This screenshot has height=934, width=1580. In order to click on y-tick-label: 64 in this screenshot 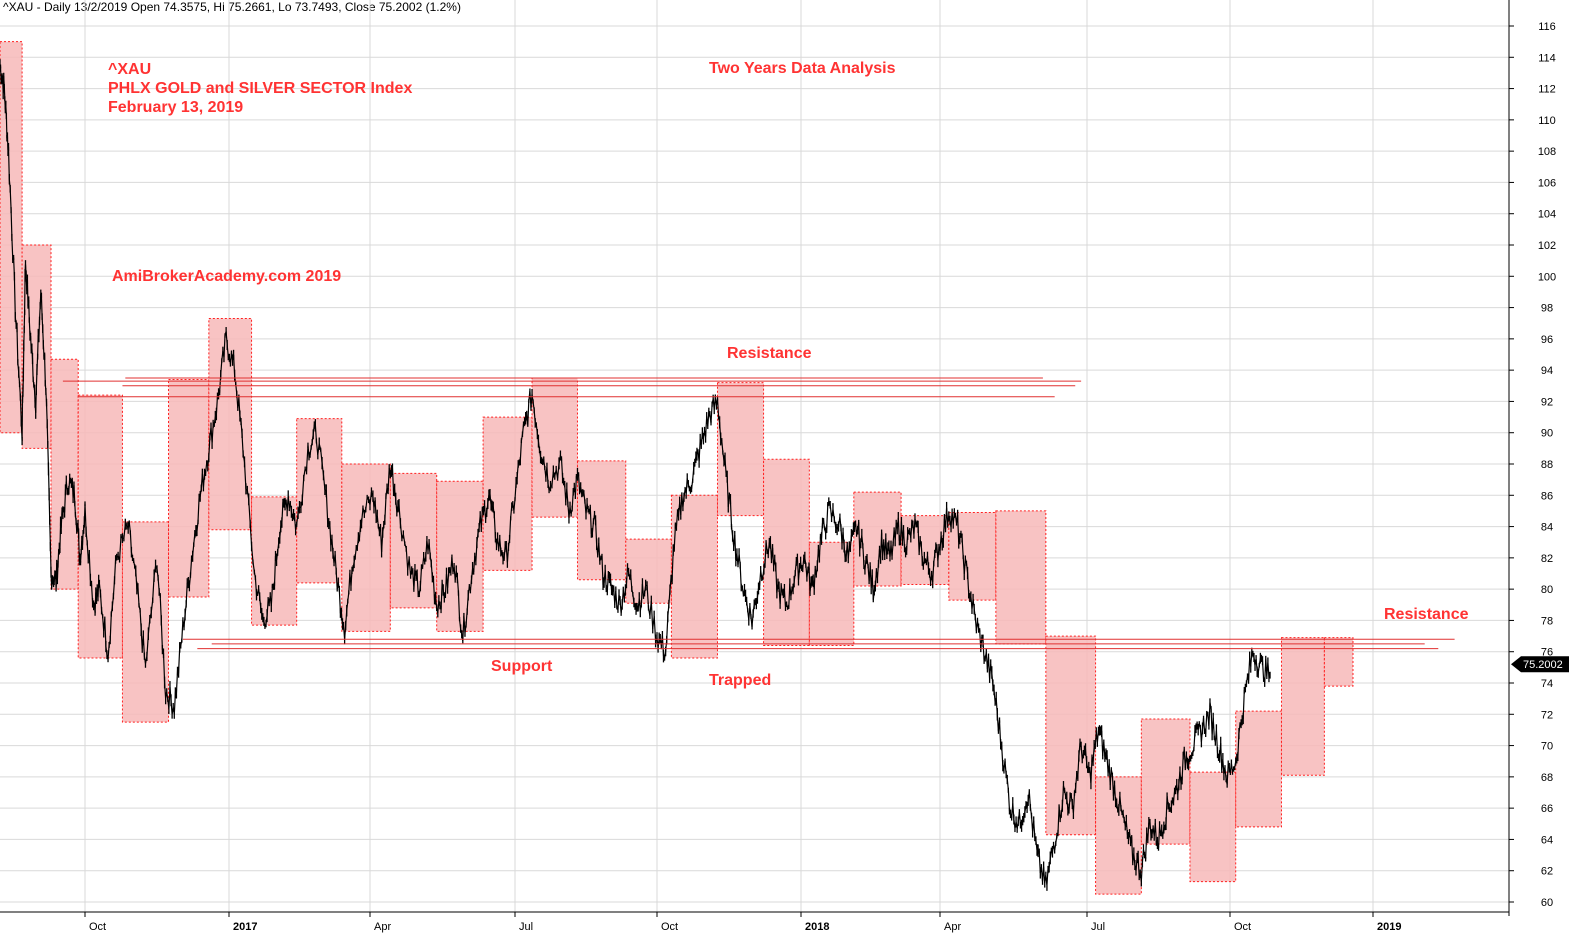, I will do `click(1547, 840)`.